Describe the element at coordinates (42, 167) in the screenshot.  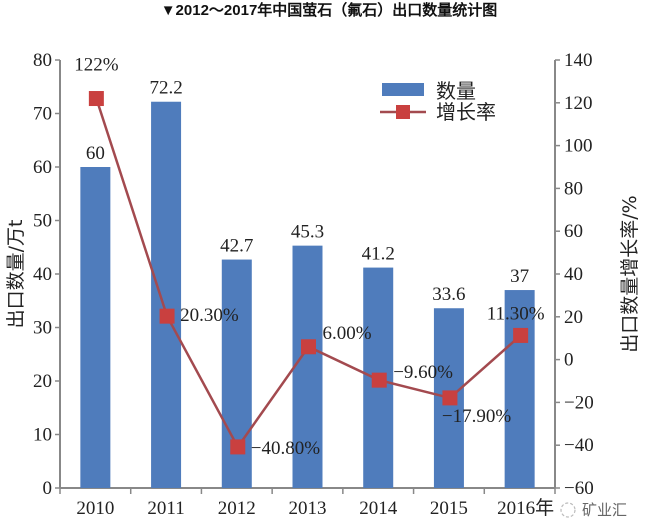
I see `left-tick-label: 60` at that location.